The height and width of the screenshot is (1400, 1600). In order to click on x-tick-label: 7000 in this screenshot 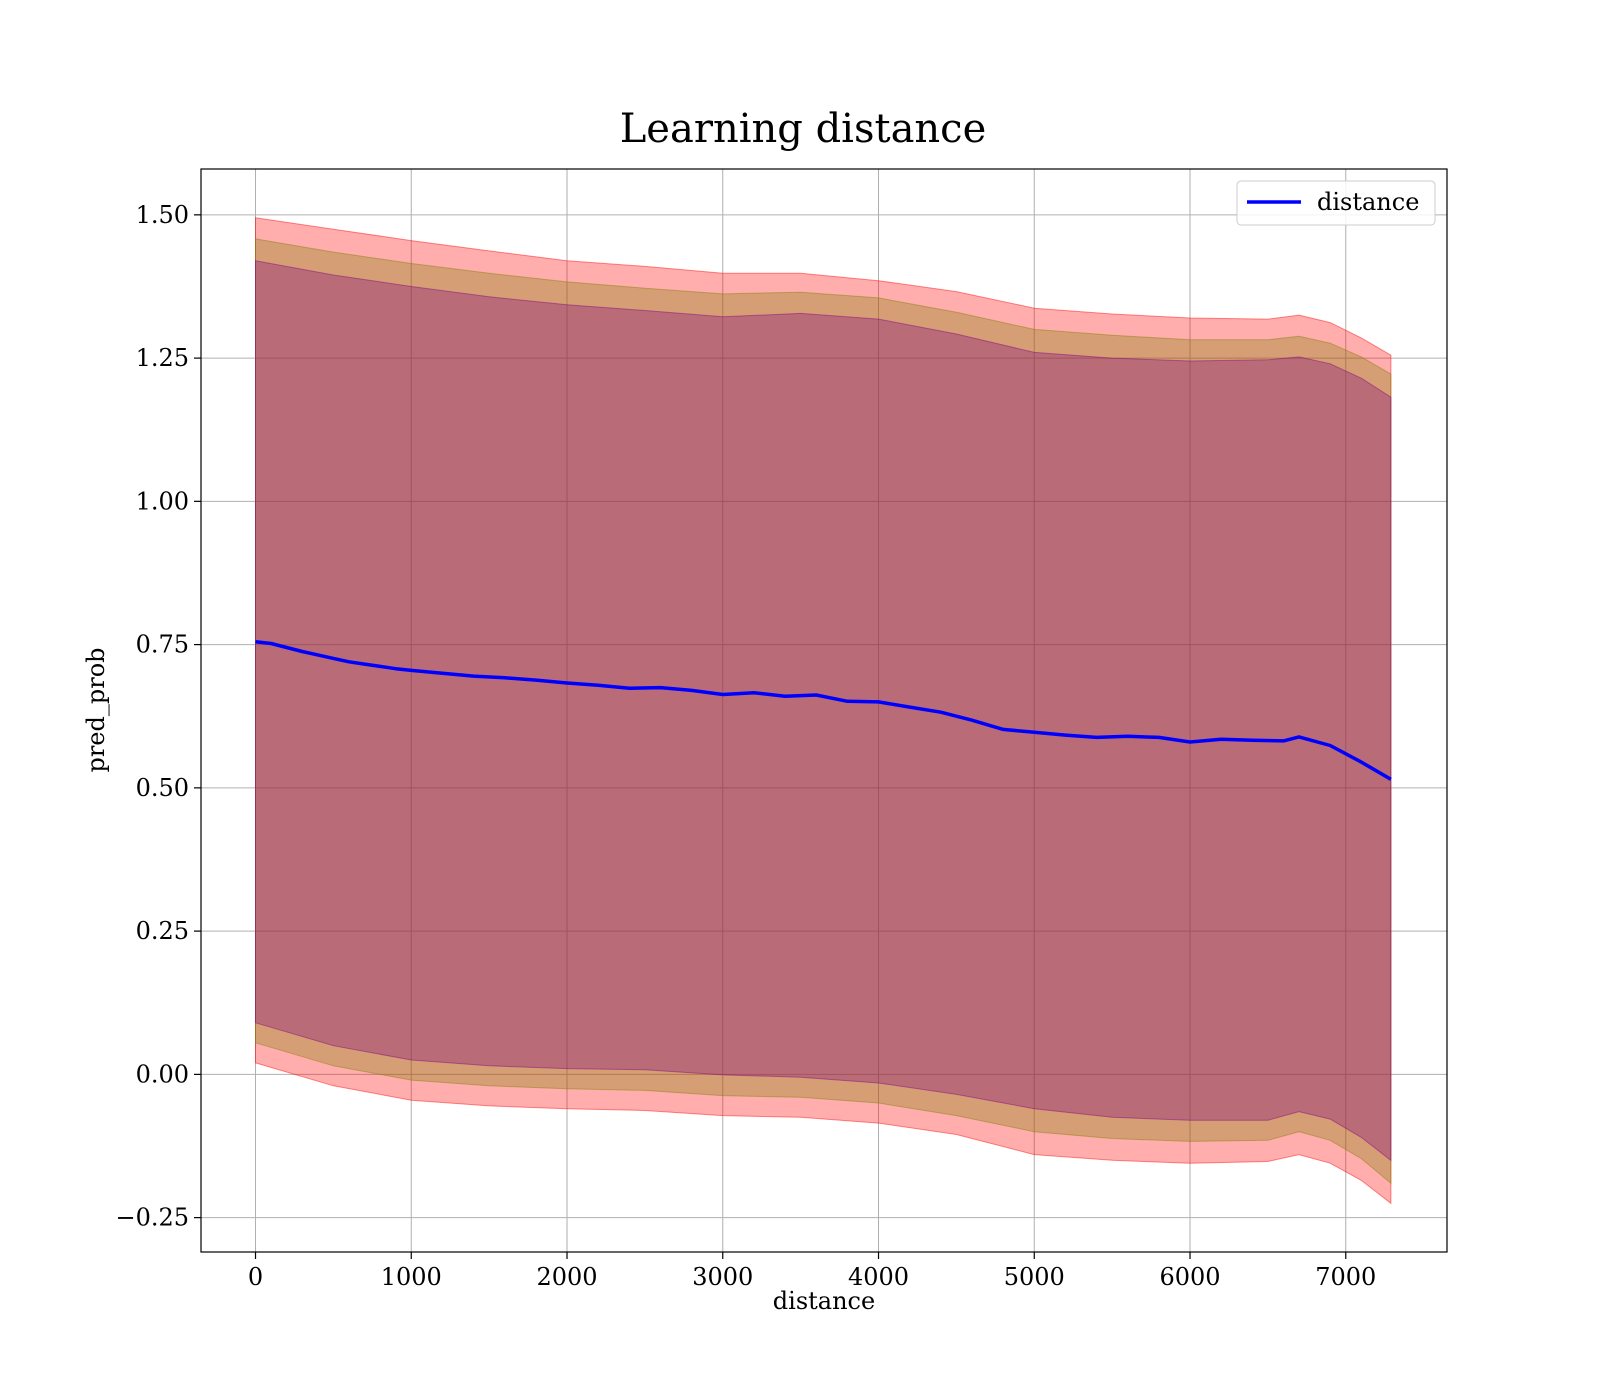, I will do `click(1345, 1277)`.